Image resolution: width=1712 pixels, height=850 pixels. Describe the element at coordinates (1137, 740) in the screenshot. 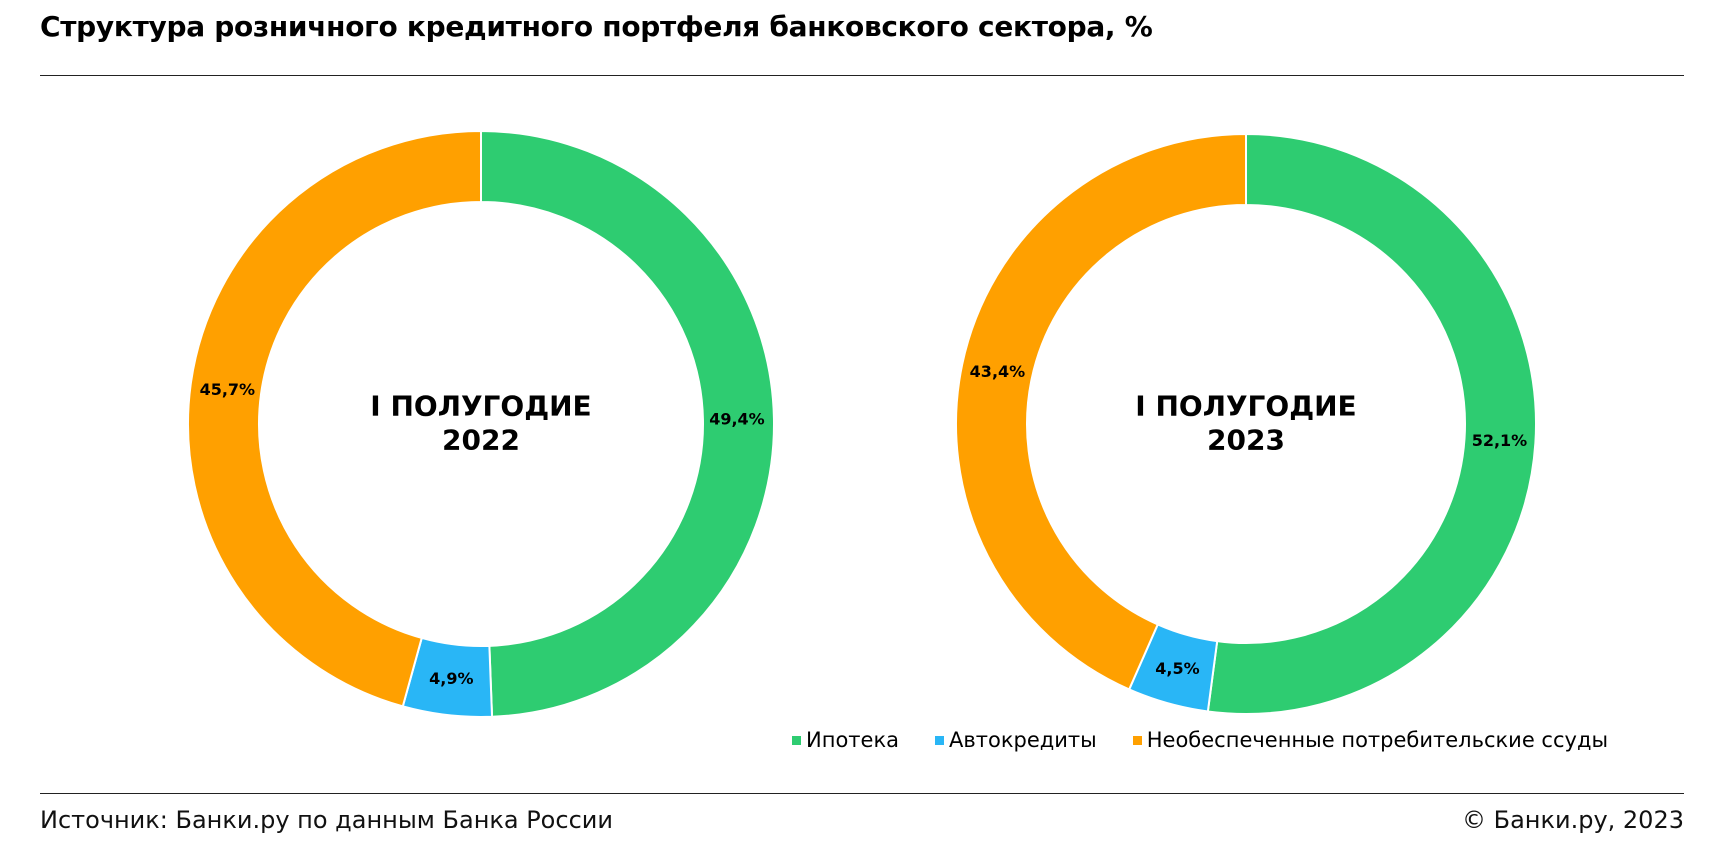

I see `legend-swatch-unsecured` at that location.